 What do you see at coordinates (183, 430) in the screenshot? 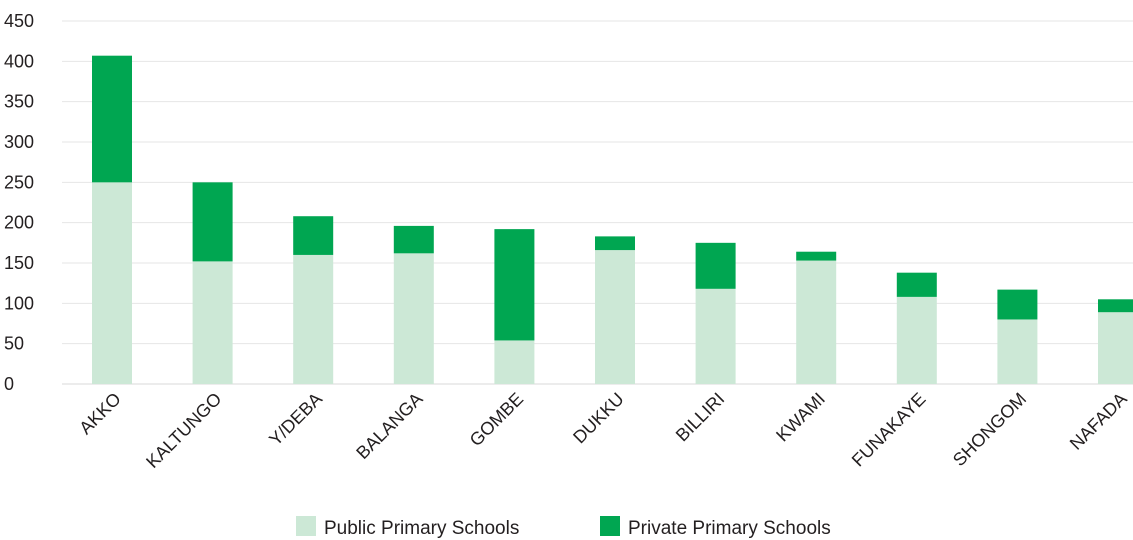
I see `x-category-label: KALTUNGO` at bounding box center [183, 430].